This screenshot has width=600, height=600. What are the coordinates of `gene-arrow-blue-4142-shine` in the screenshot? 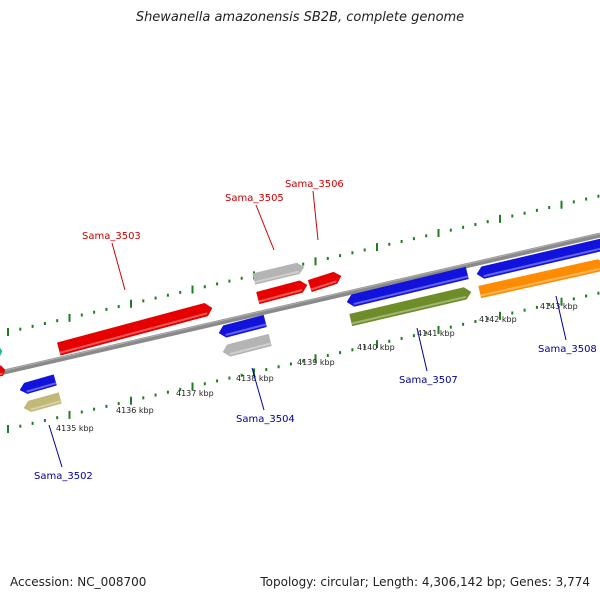 It's located at (541, 262).